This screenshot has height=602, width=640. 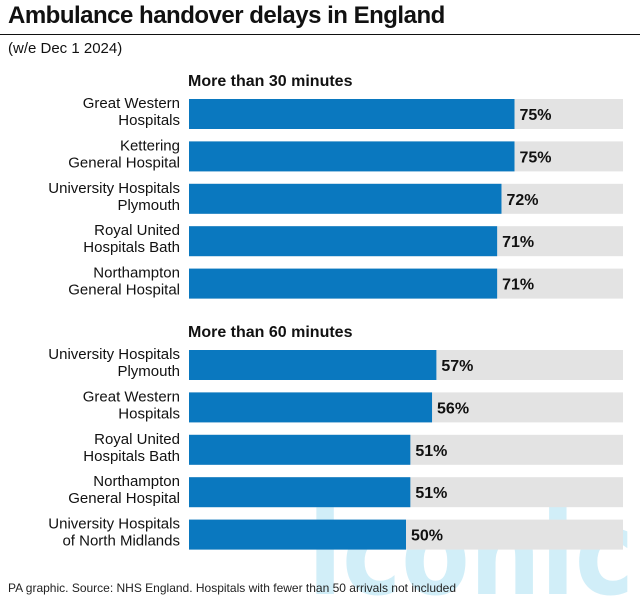 What do you see at coordinates (522, 200) in the screenshot?
I see `data-label: 72%` at bounding box center [522, 200].